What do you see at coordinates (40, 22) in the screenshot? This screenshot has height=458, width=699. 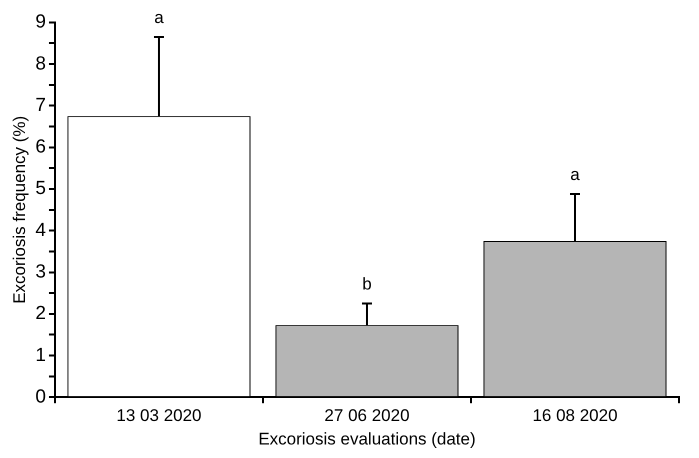 I see `y-tick-label: 9` at bounding box center [40, 22].